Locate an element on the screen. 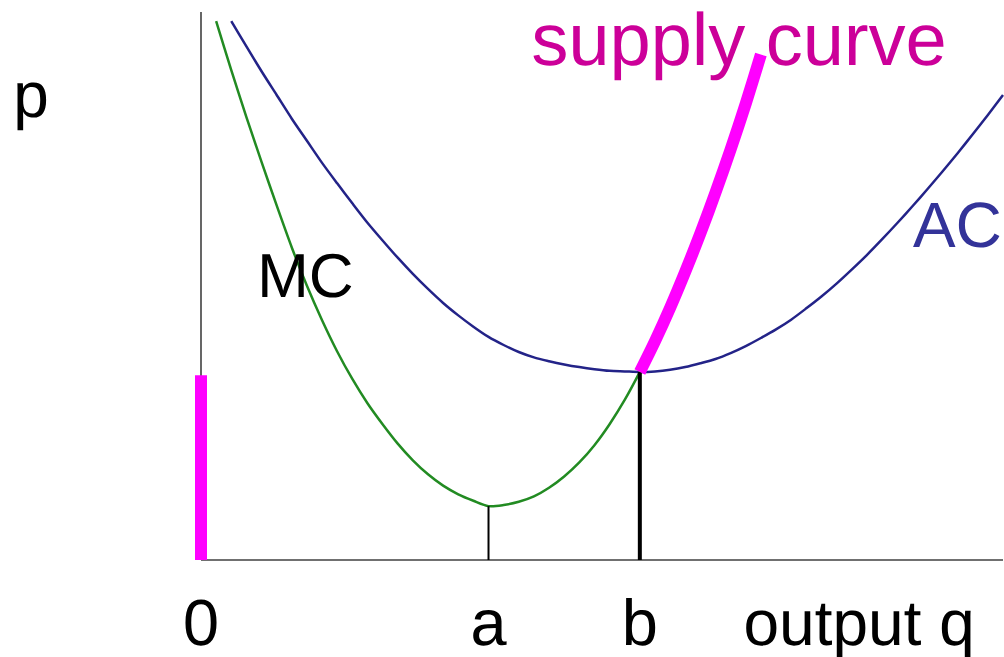  x-tick-label: b is located at coordinates (640, 621).